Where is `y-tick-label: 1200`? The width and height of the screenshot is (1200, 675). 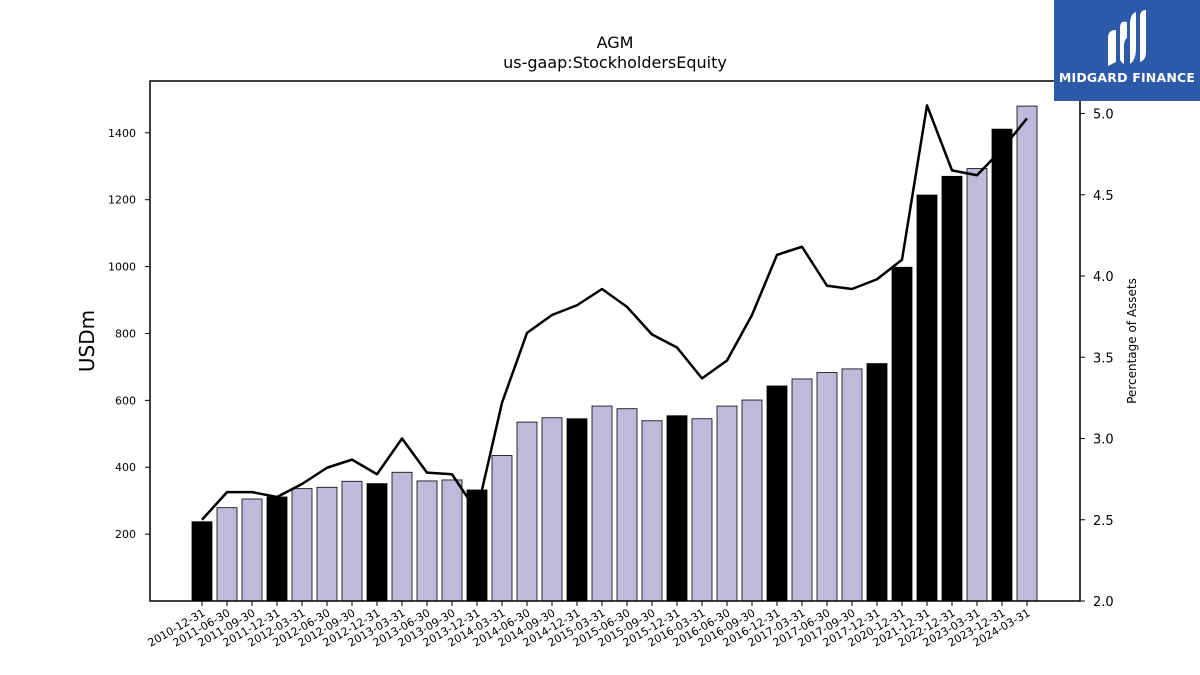 y-tick-label: 1200 is located at coordinates (122, 200).